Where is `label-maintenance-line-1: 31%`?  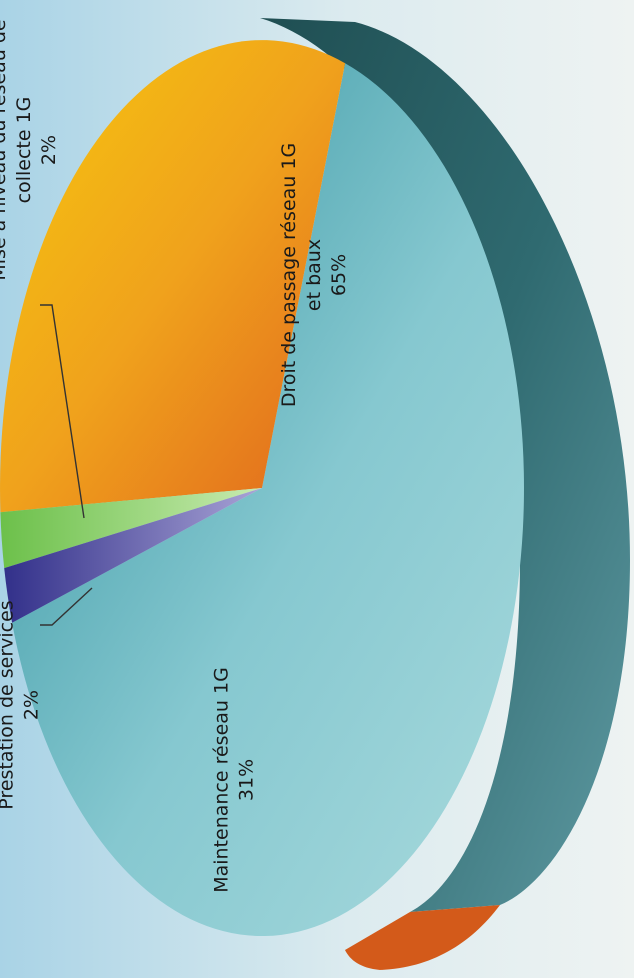
label-maintenance-line-1: 31% is located at coordinates (247, 780).